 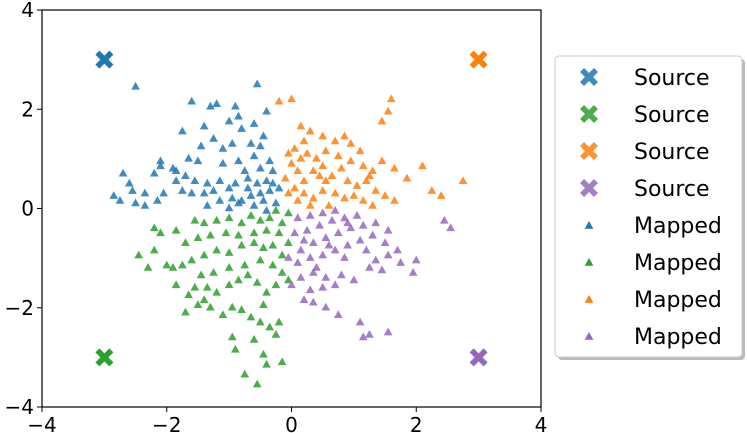 What do you see at coordinates (589, 336) in the screenshot?
I see `legend-mapped-marker` at bounding box center [589, 336].